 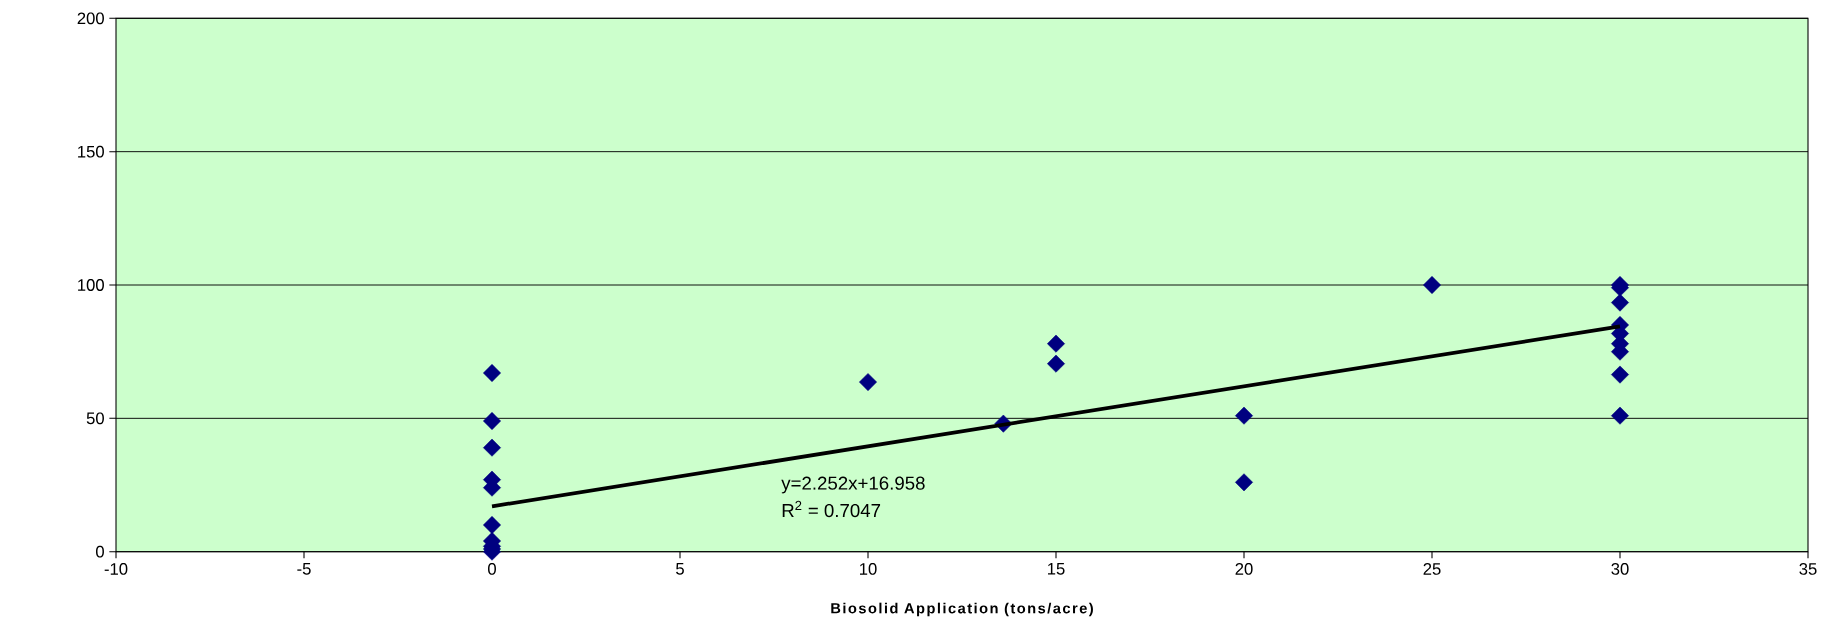 I want to click on x-tick-label: 35, so click(x=1808, y=569).